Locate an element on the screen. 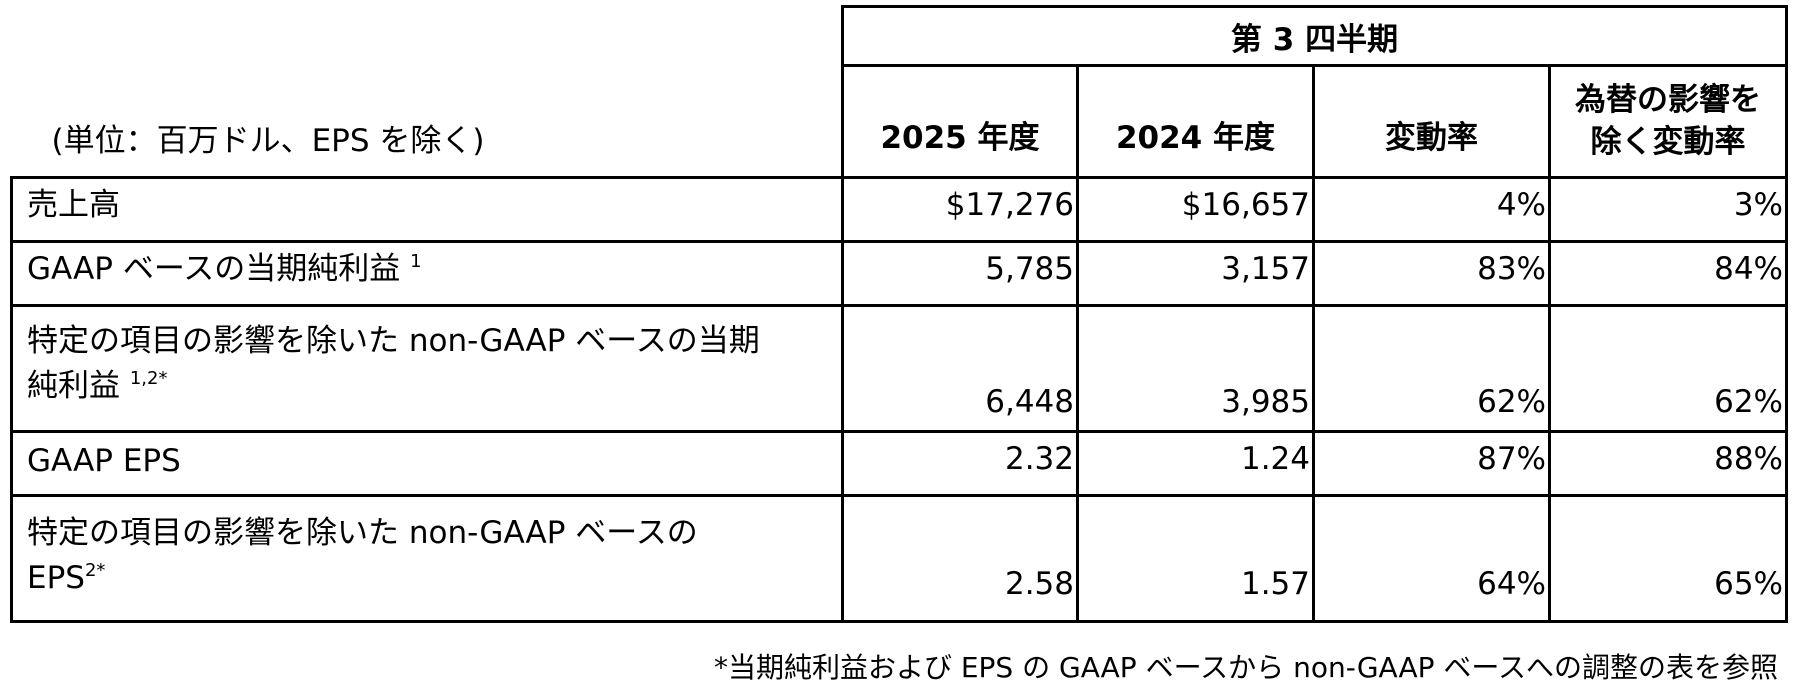 The image size is (1800, 691). value-2025: 6,448 is located at coordinates (960, 368).